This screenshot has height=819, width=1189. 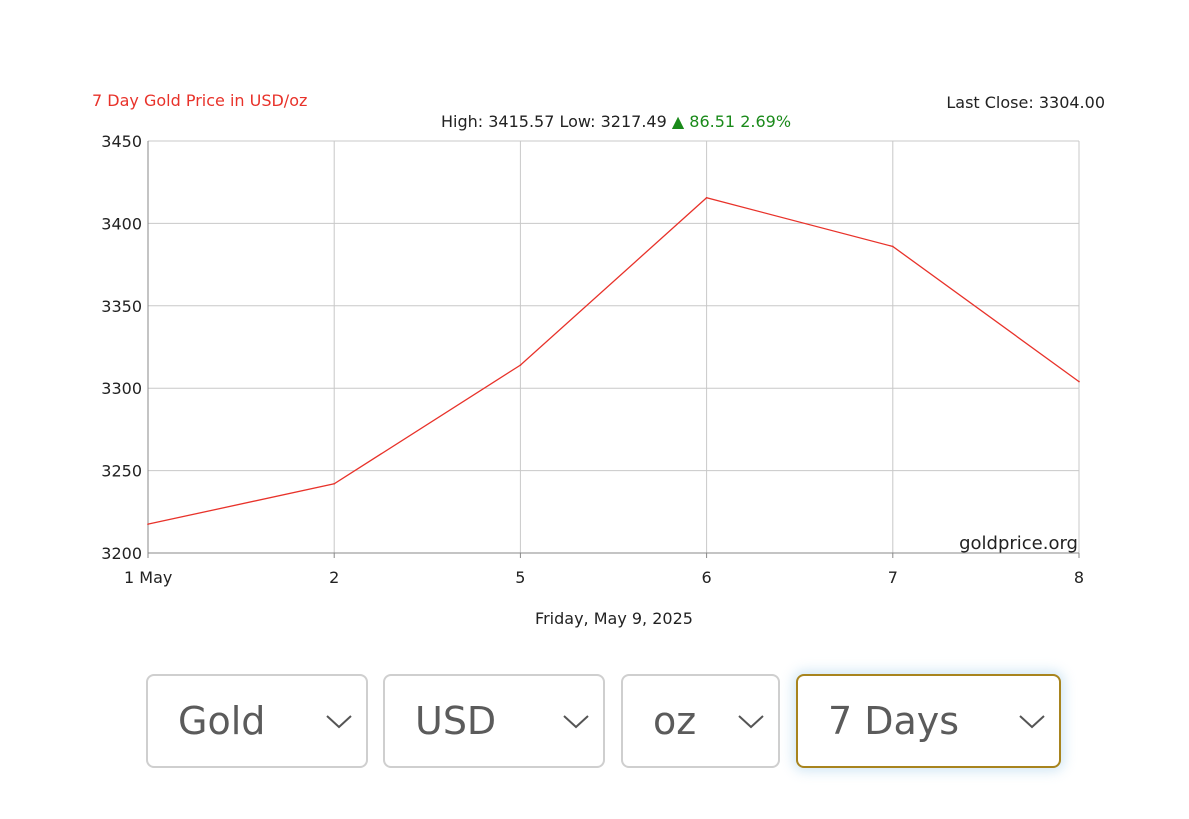 I want to click on currency-select-value: USD, so click(x=456, y=721).